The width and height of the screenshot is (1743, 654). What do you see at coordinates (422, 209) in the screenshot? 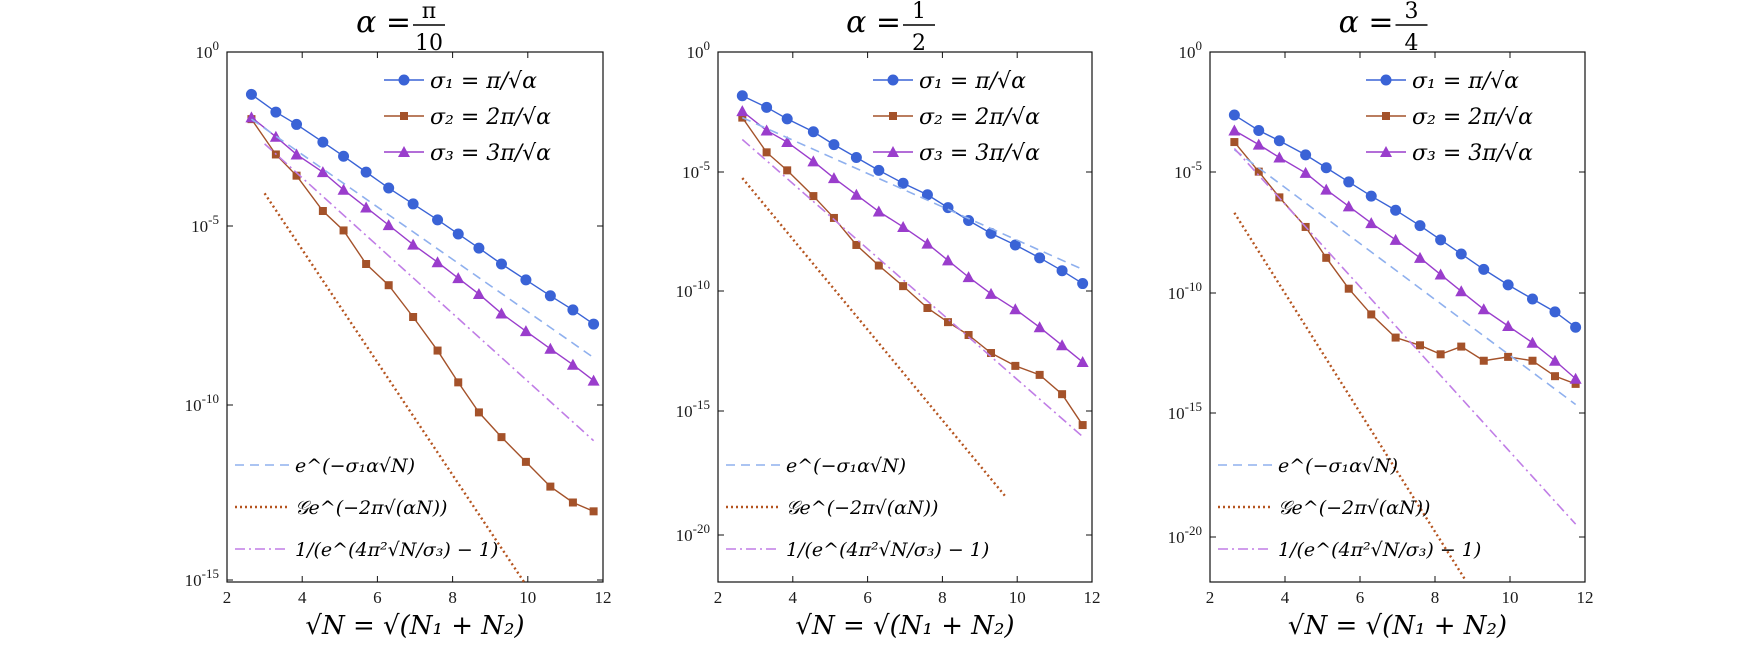
I see `series-circle-line` at bounding box center [422, 209].